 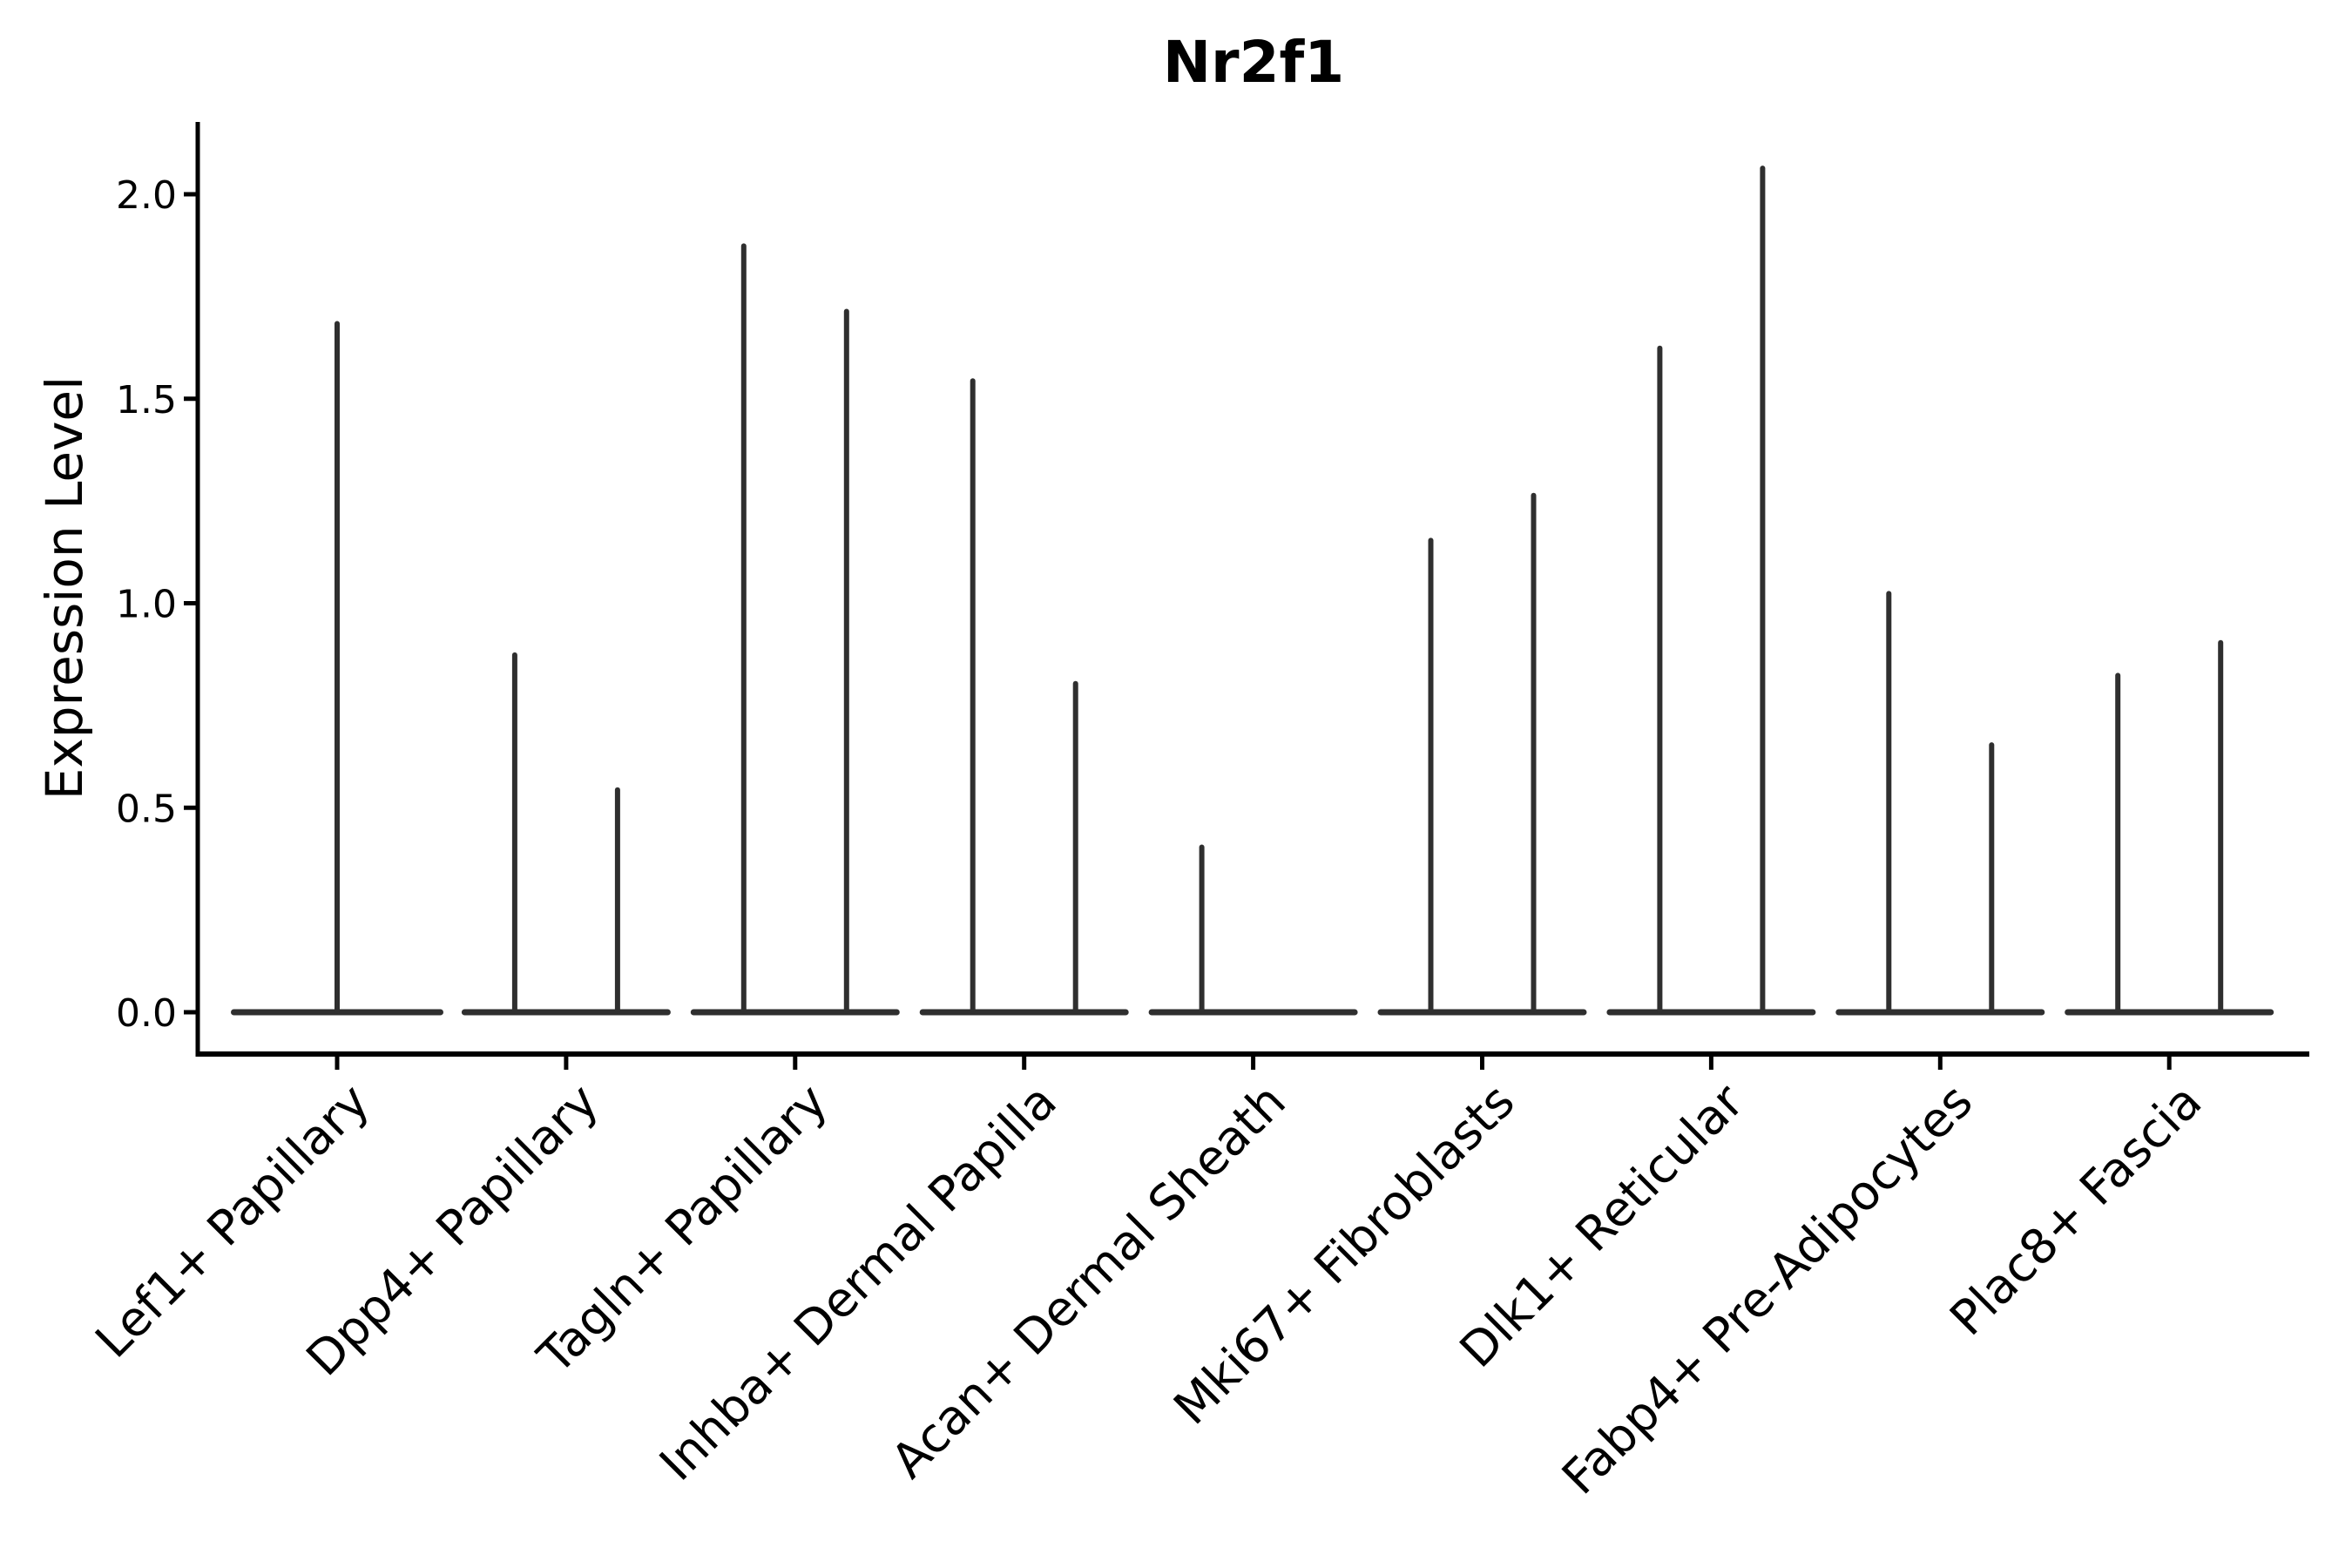 What do you see at coordinates (146, 605) in the screenshot?
I see `y-tick-label: 1.0` at bounding box center [146, 605].